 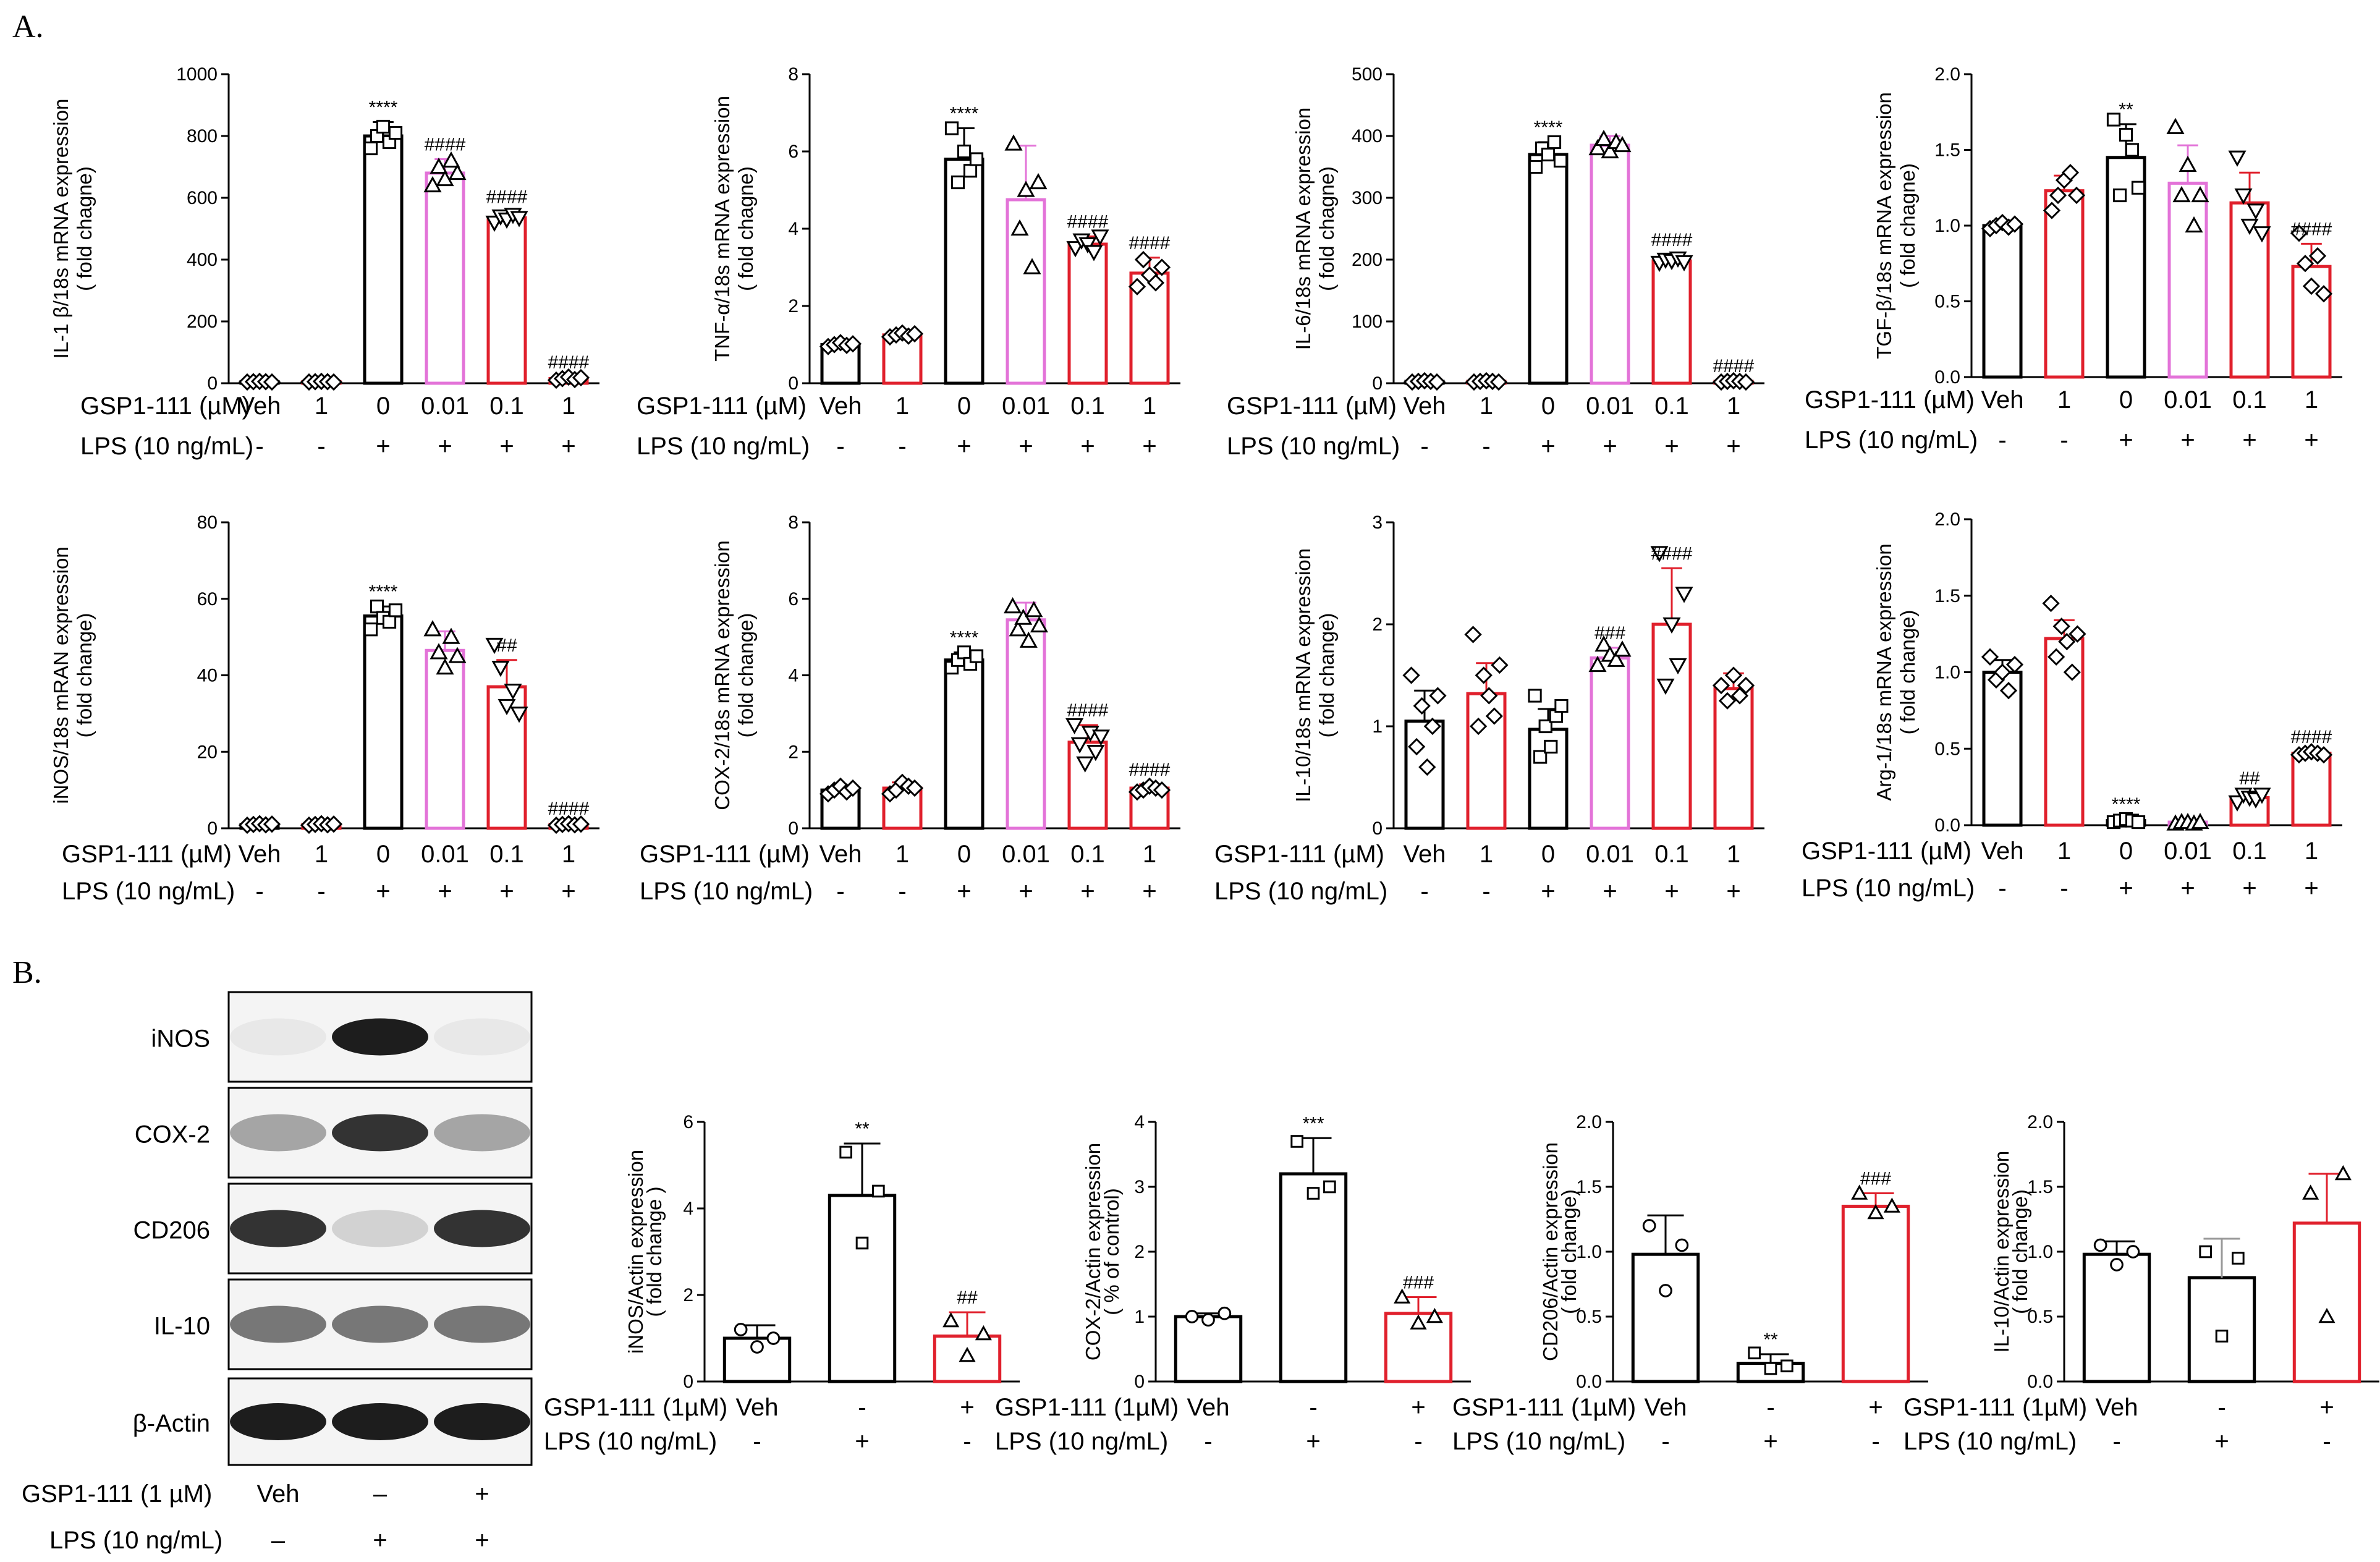 I want to click on y-axis-label: iNOS/18s mRAN expression( fold change), so click(x=72, y=675).